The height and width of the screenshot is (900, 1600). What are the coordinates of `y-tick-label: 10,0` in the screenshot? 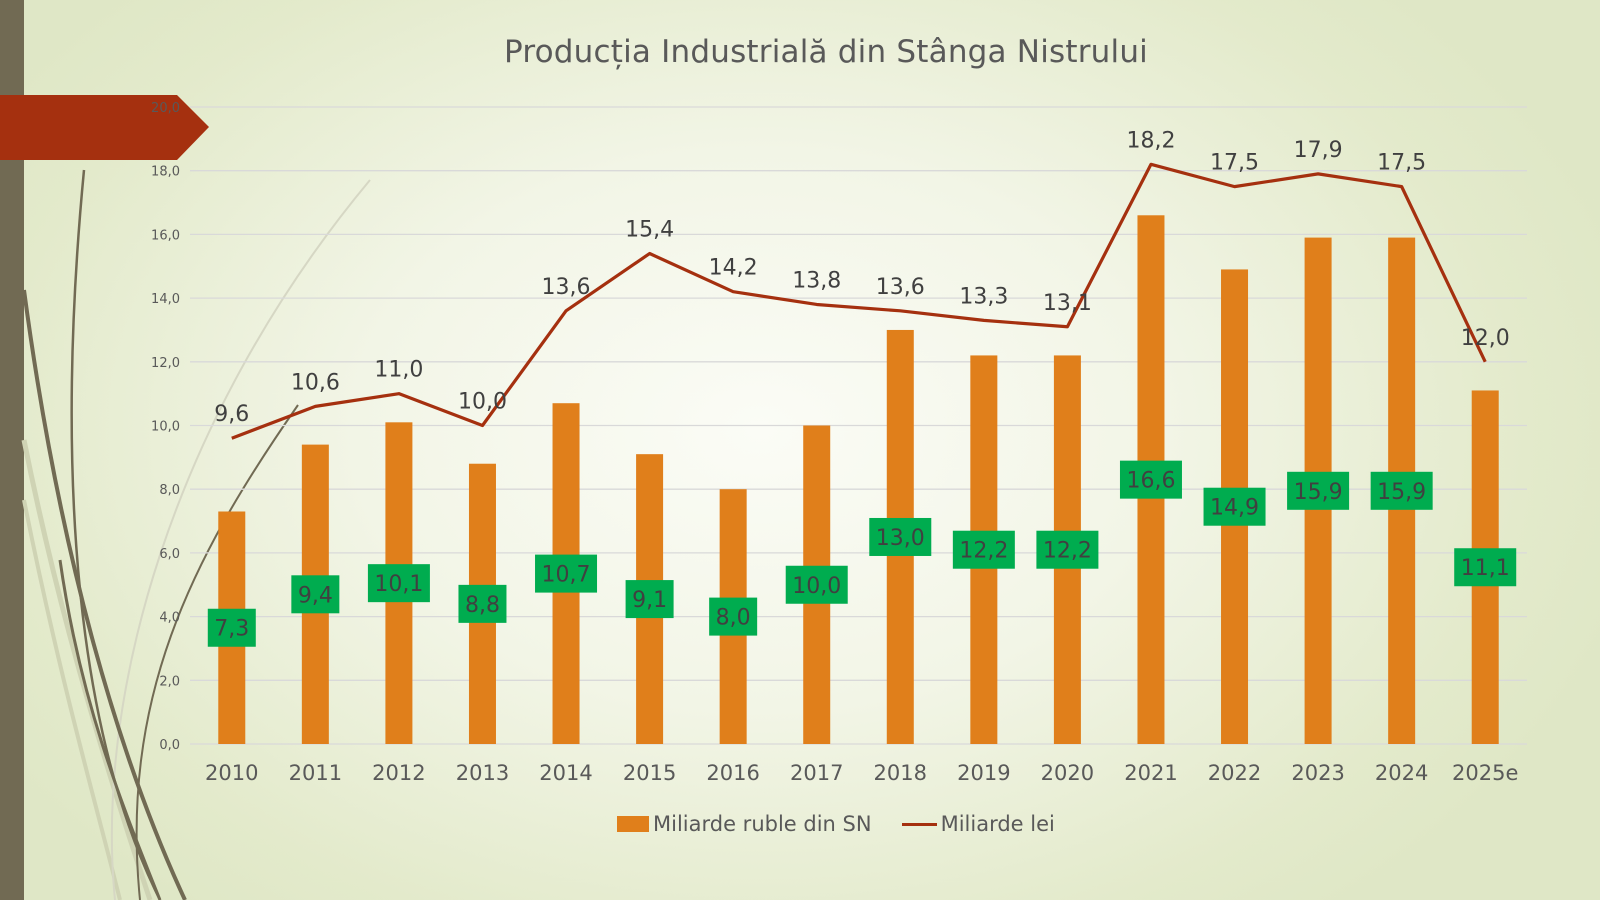 It's located at (165, 427).